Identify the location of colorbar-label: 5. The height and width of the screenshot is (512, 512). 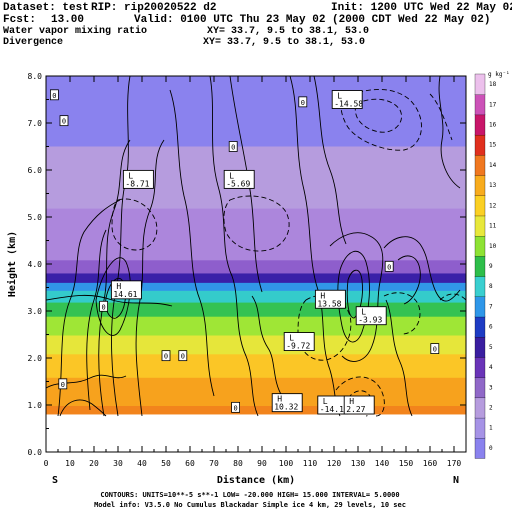
(491, 347).